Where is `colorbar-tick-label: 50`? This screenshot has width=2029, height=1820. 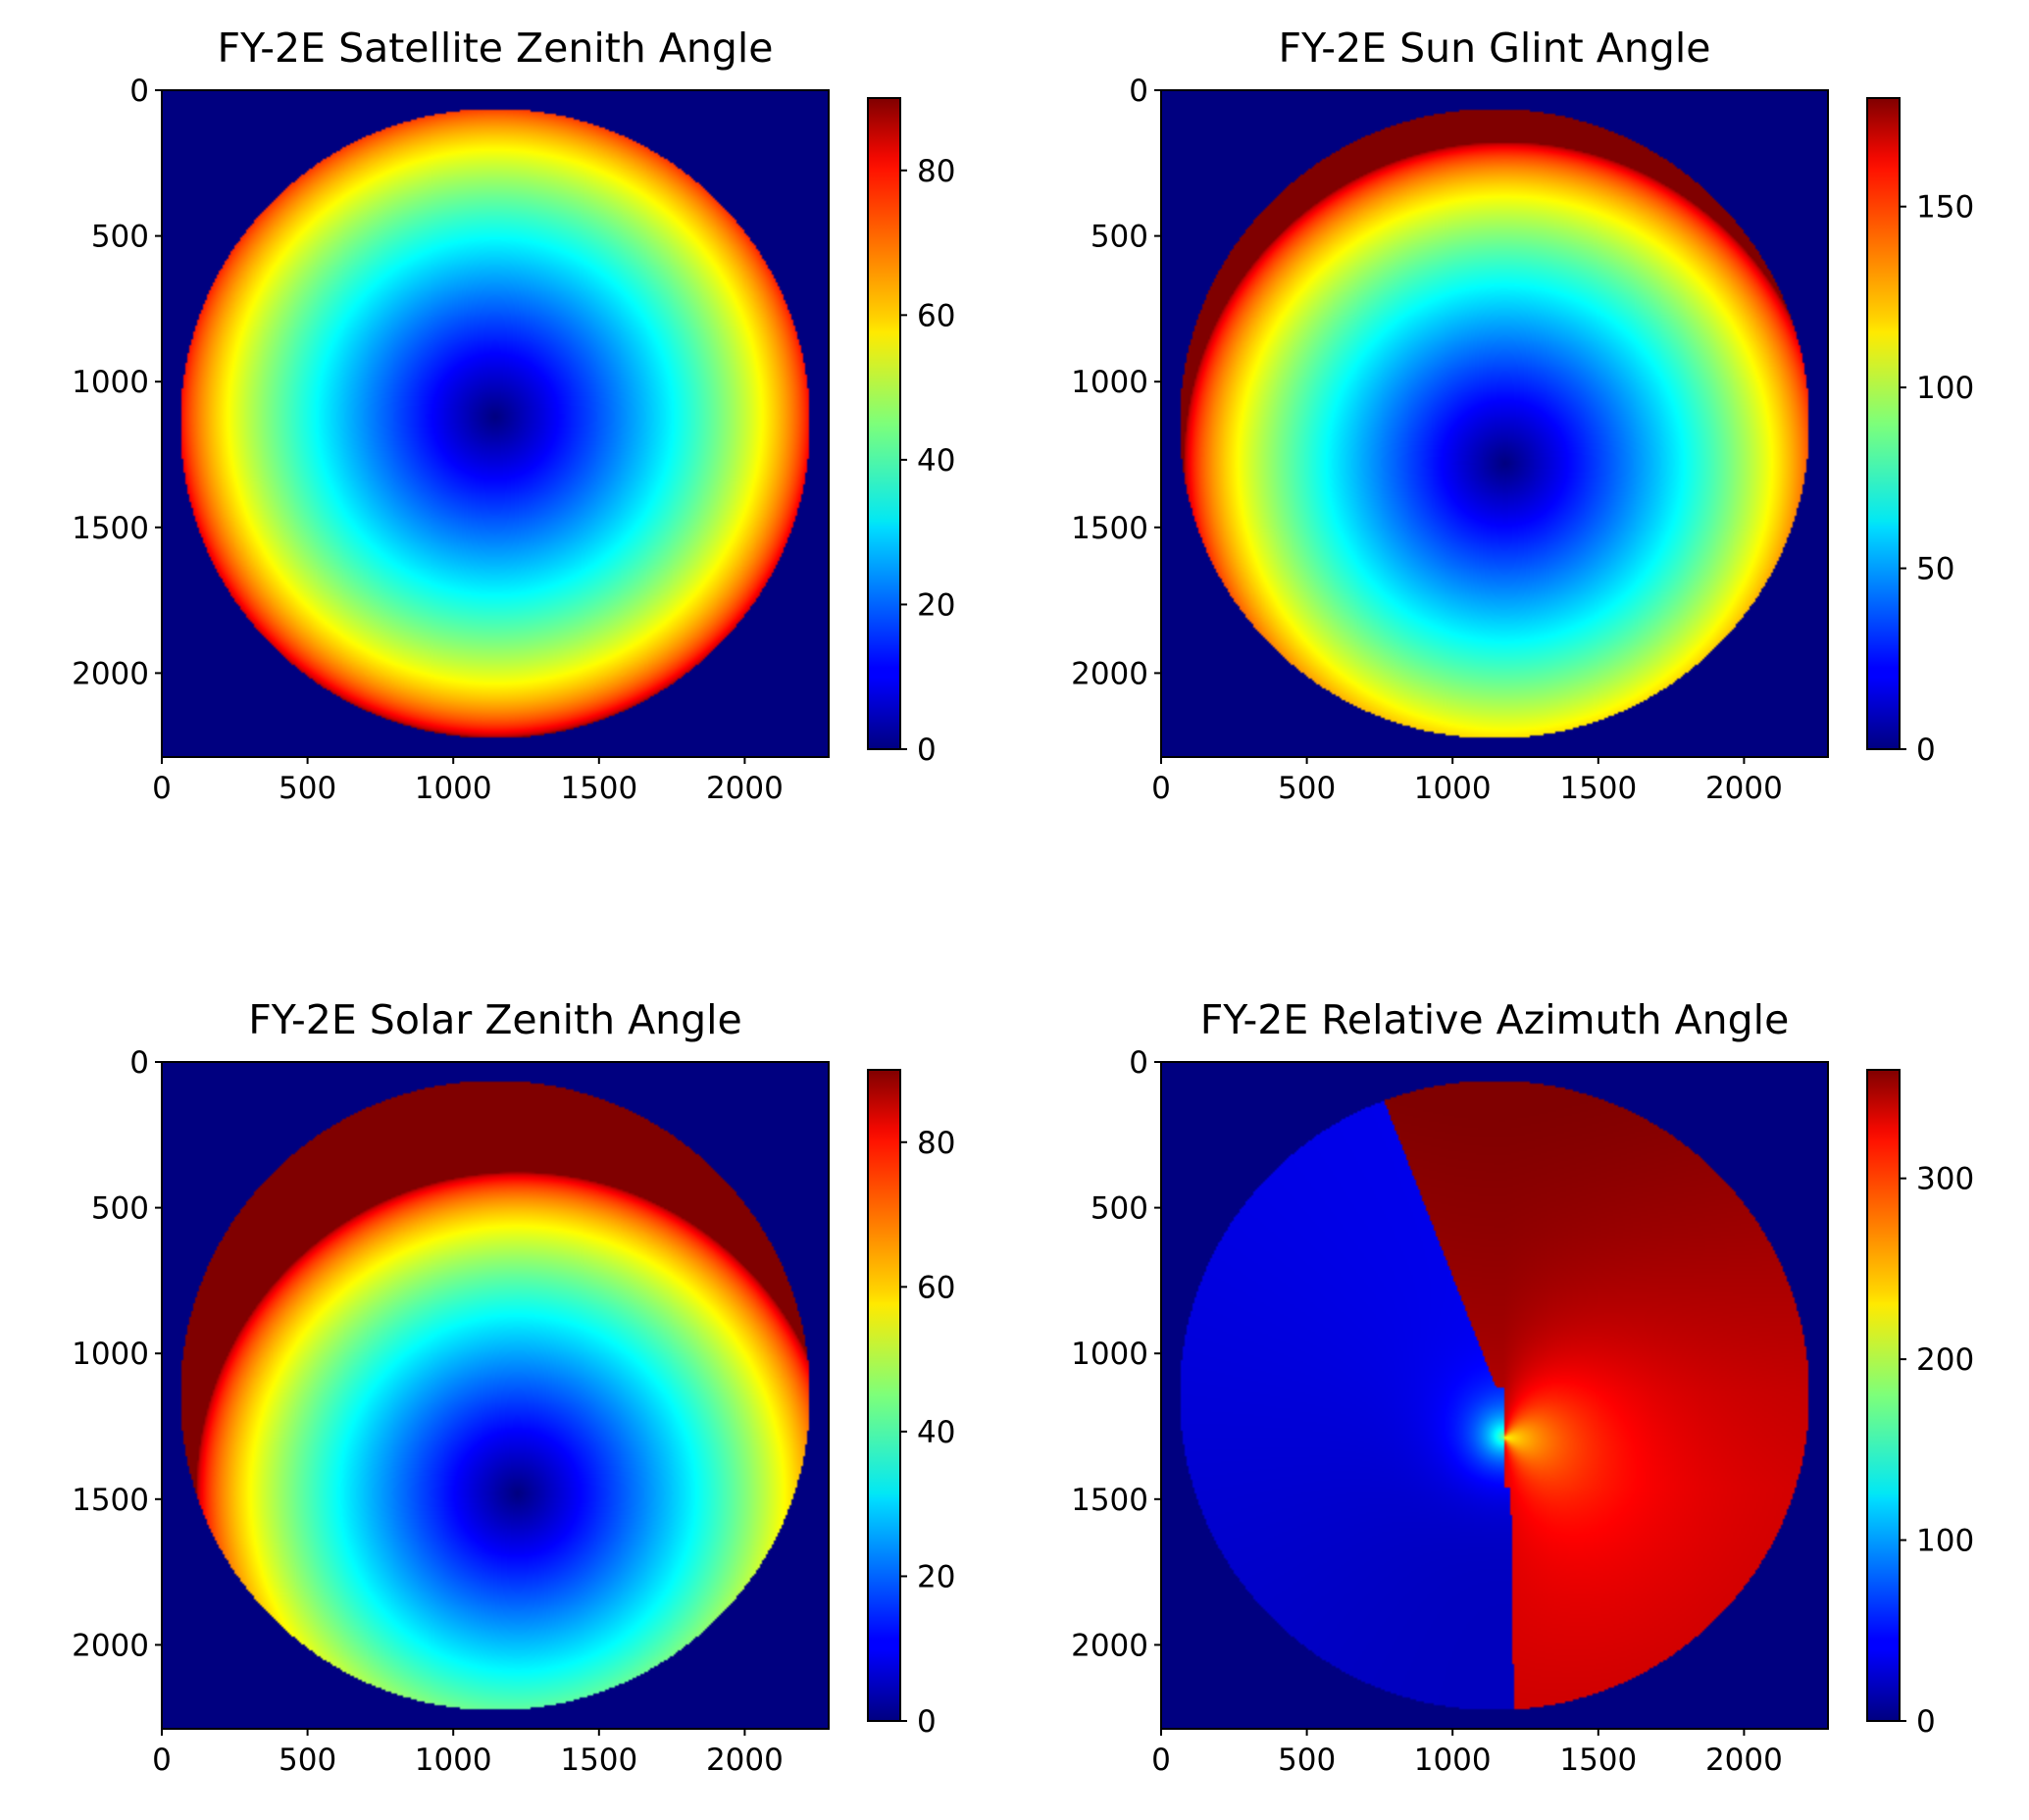 colorbar-tick-label: 50 is located at coordinates (1935, 569).